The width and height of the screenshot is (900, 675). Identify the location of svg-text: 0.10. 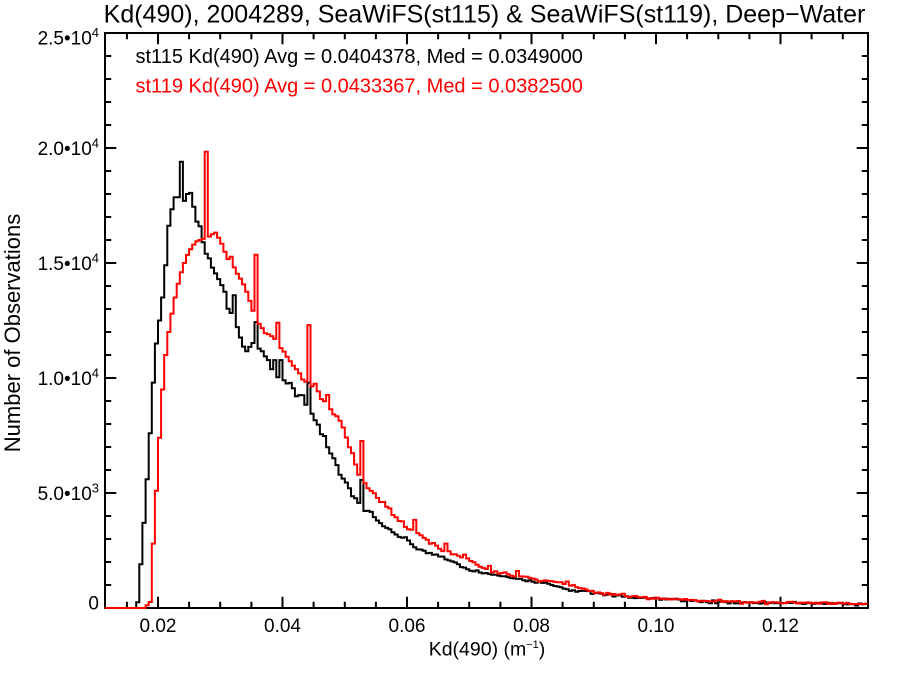
(656, 626).